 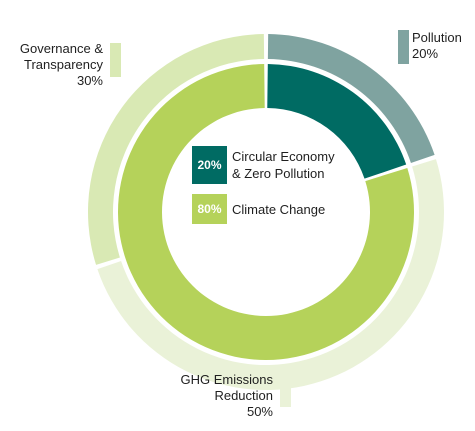 I want to click on outer-label-line-1: Governance &, so click(x=61, y=48).